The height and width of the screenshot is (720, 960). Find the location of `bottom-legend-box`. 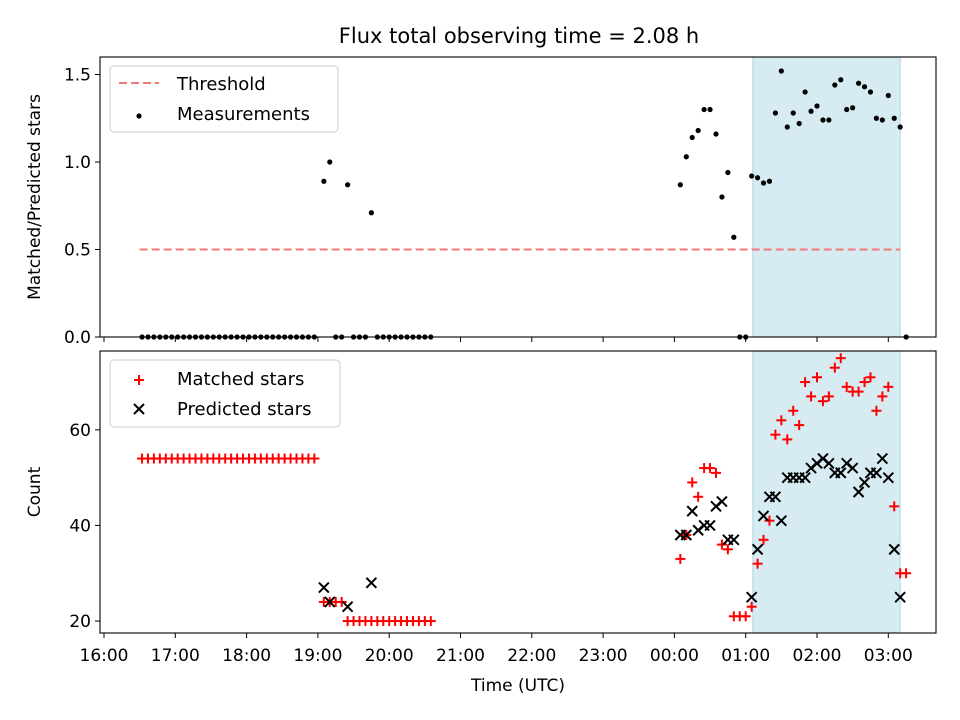

bottom-legend-box is located at coordinates (225, 393).